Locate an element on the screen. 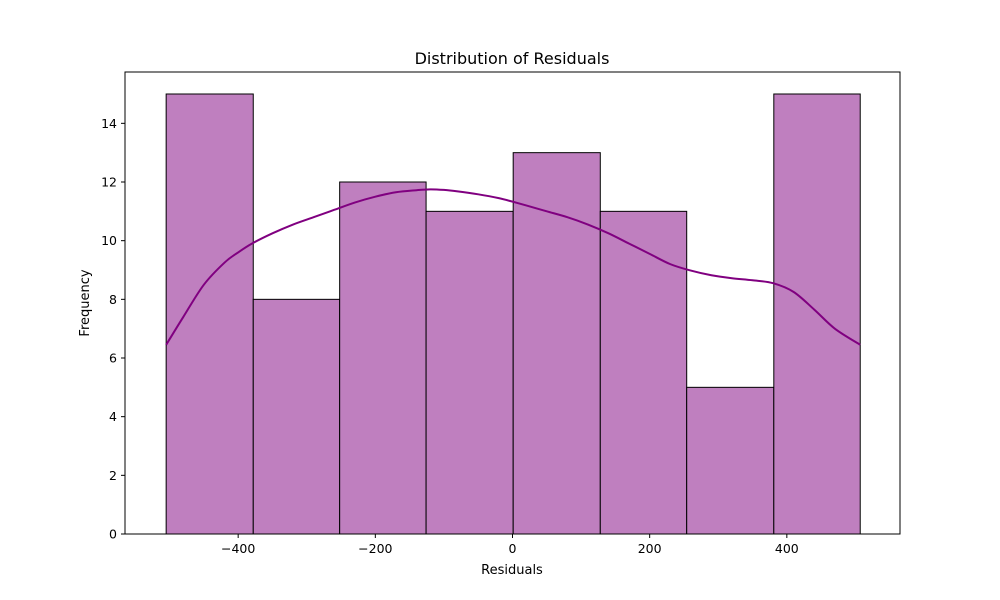 The width and height of the screenshot is (1000, 600). x-axis-label: Residuals is located at coordinates (512, 570).